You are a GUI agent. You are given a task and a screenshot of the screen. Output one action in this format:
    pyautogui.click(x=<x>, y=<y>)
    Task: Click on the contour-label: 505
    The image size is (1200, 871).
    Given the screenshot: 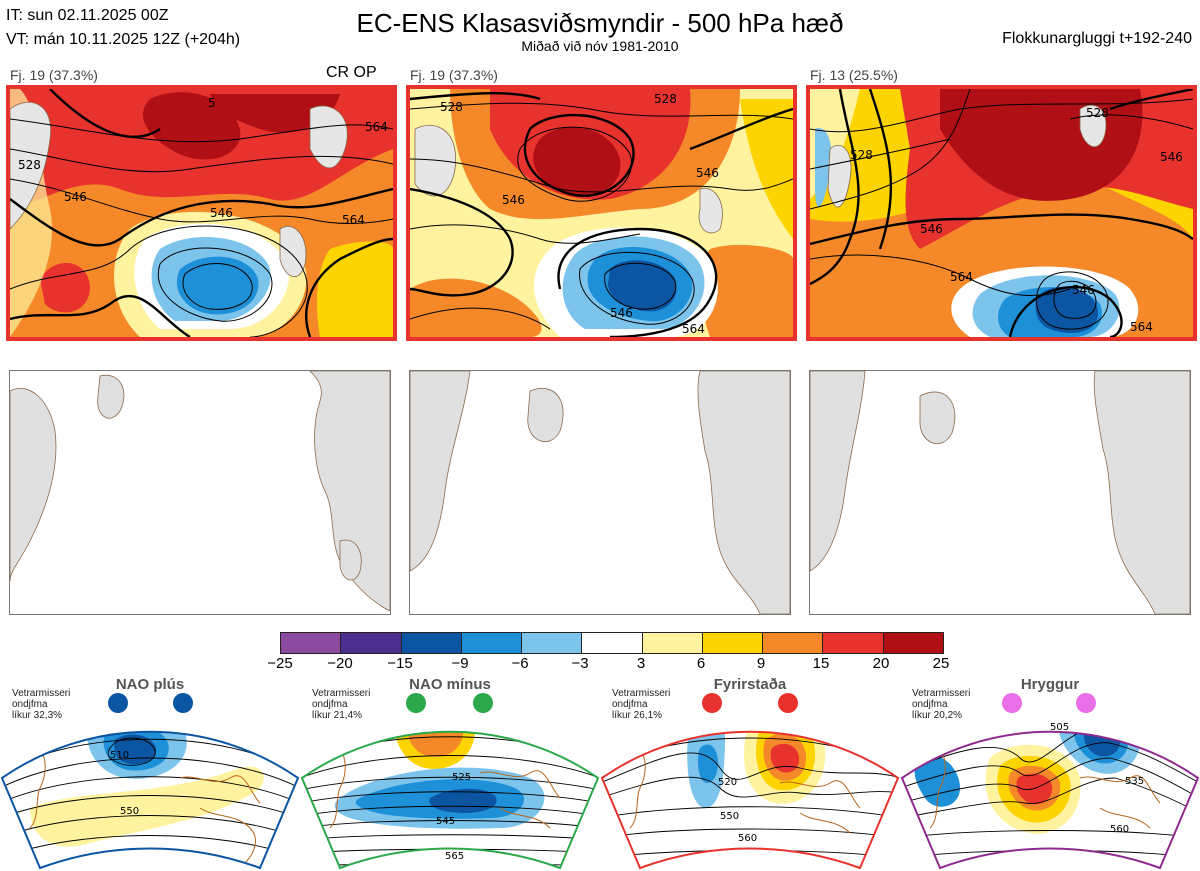 What is the action you would take?
    pyautogui.click(x=1059, y=727)
    